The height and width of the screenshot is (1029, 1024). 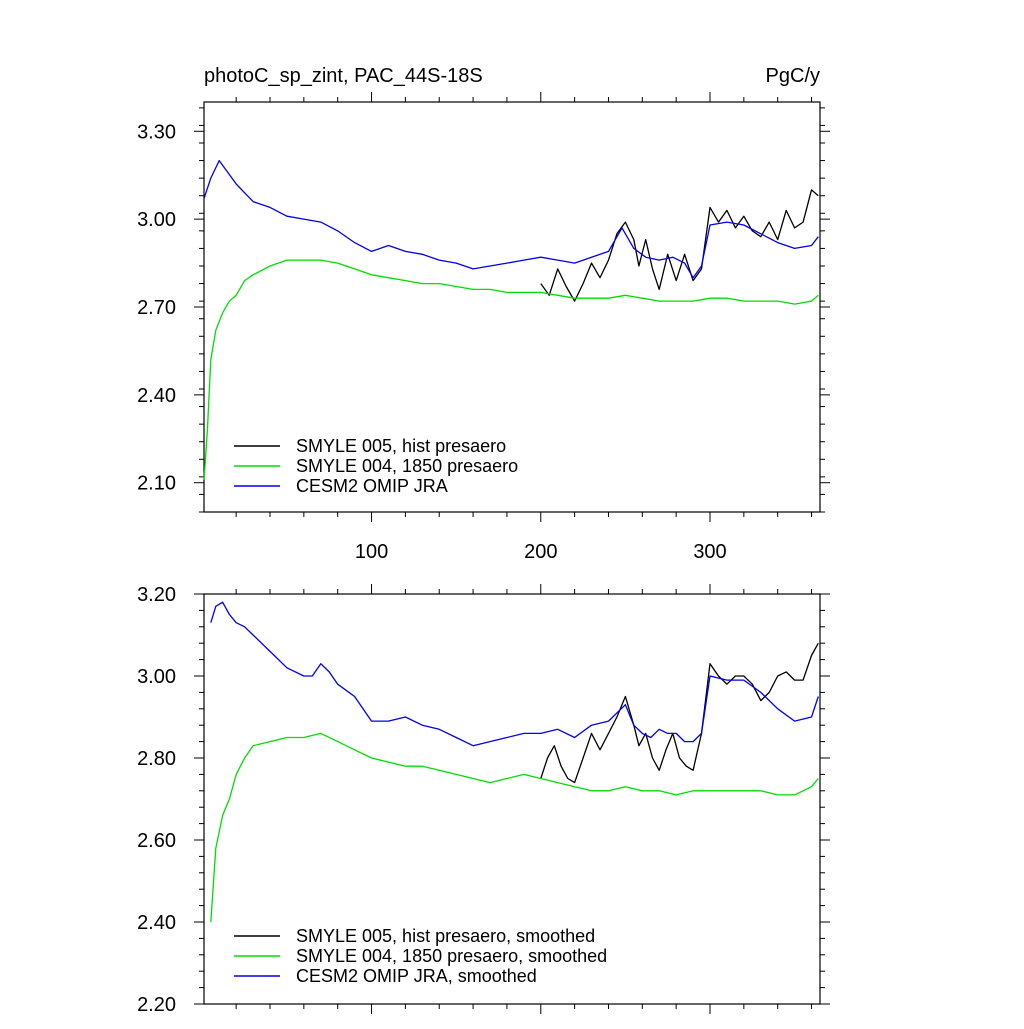 I want to click on chart-1-series-3-line, so click(x=511, y=219).